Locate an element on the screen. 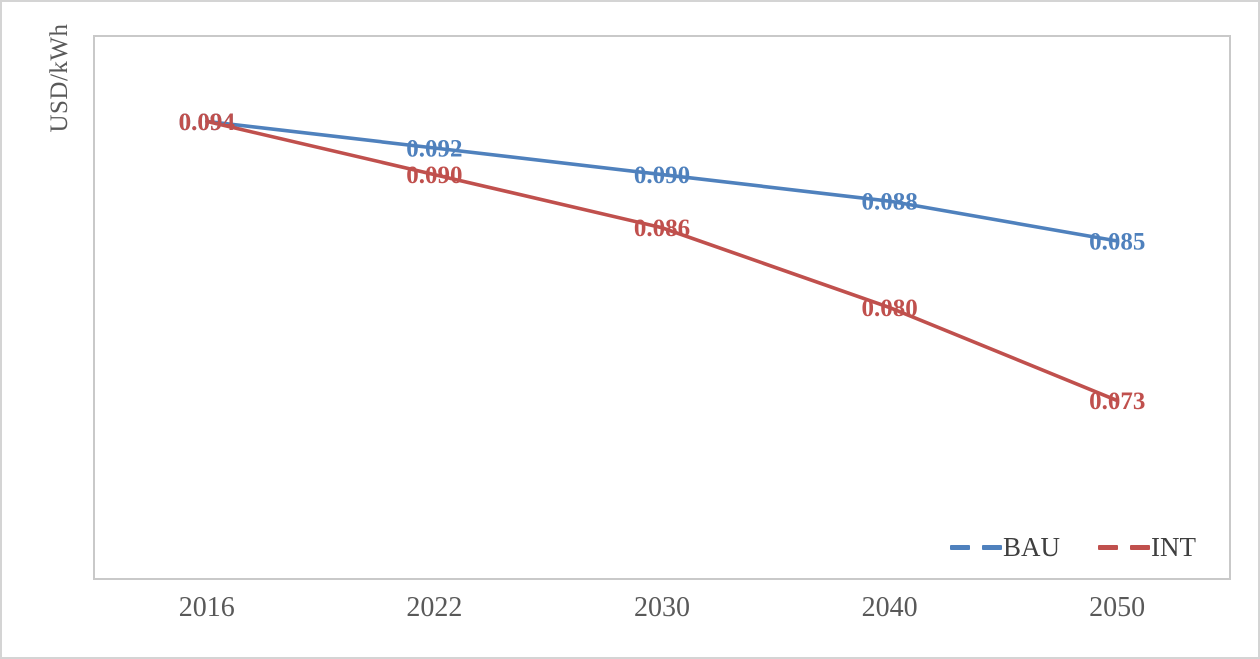 This screenshot has width=1260, height=659. int-dashed-line-icon is located at coordinates (1124, 547).